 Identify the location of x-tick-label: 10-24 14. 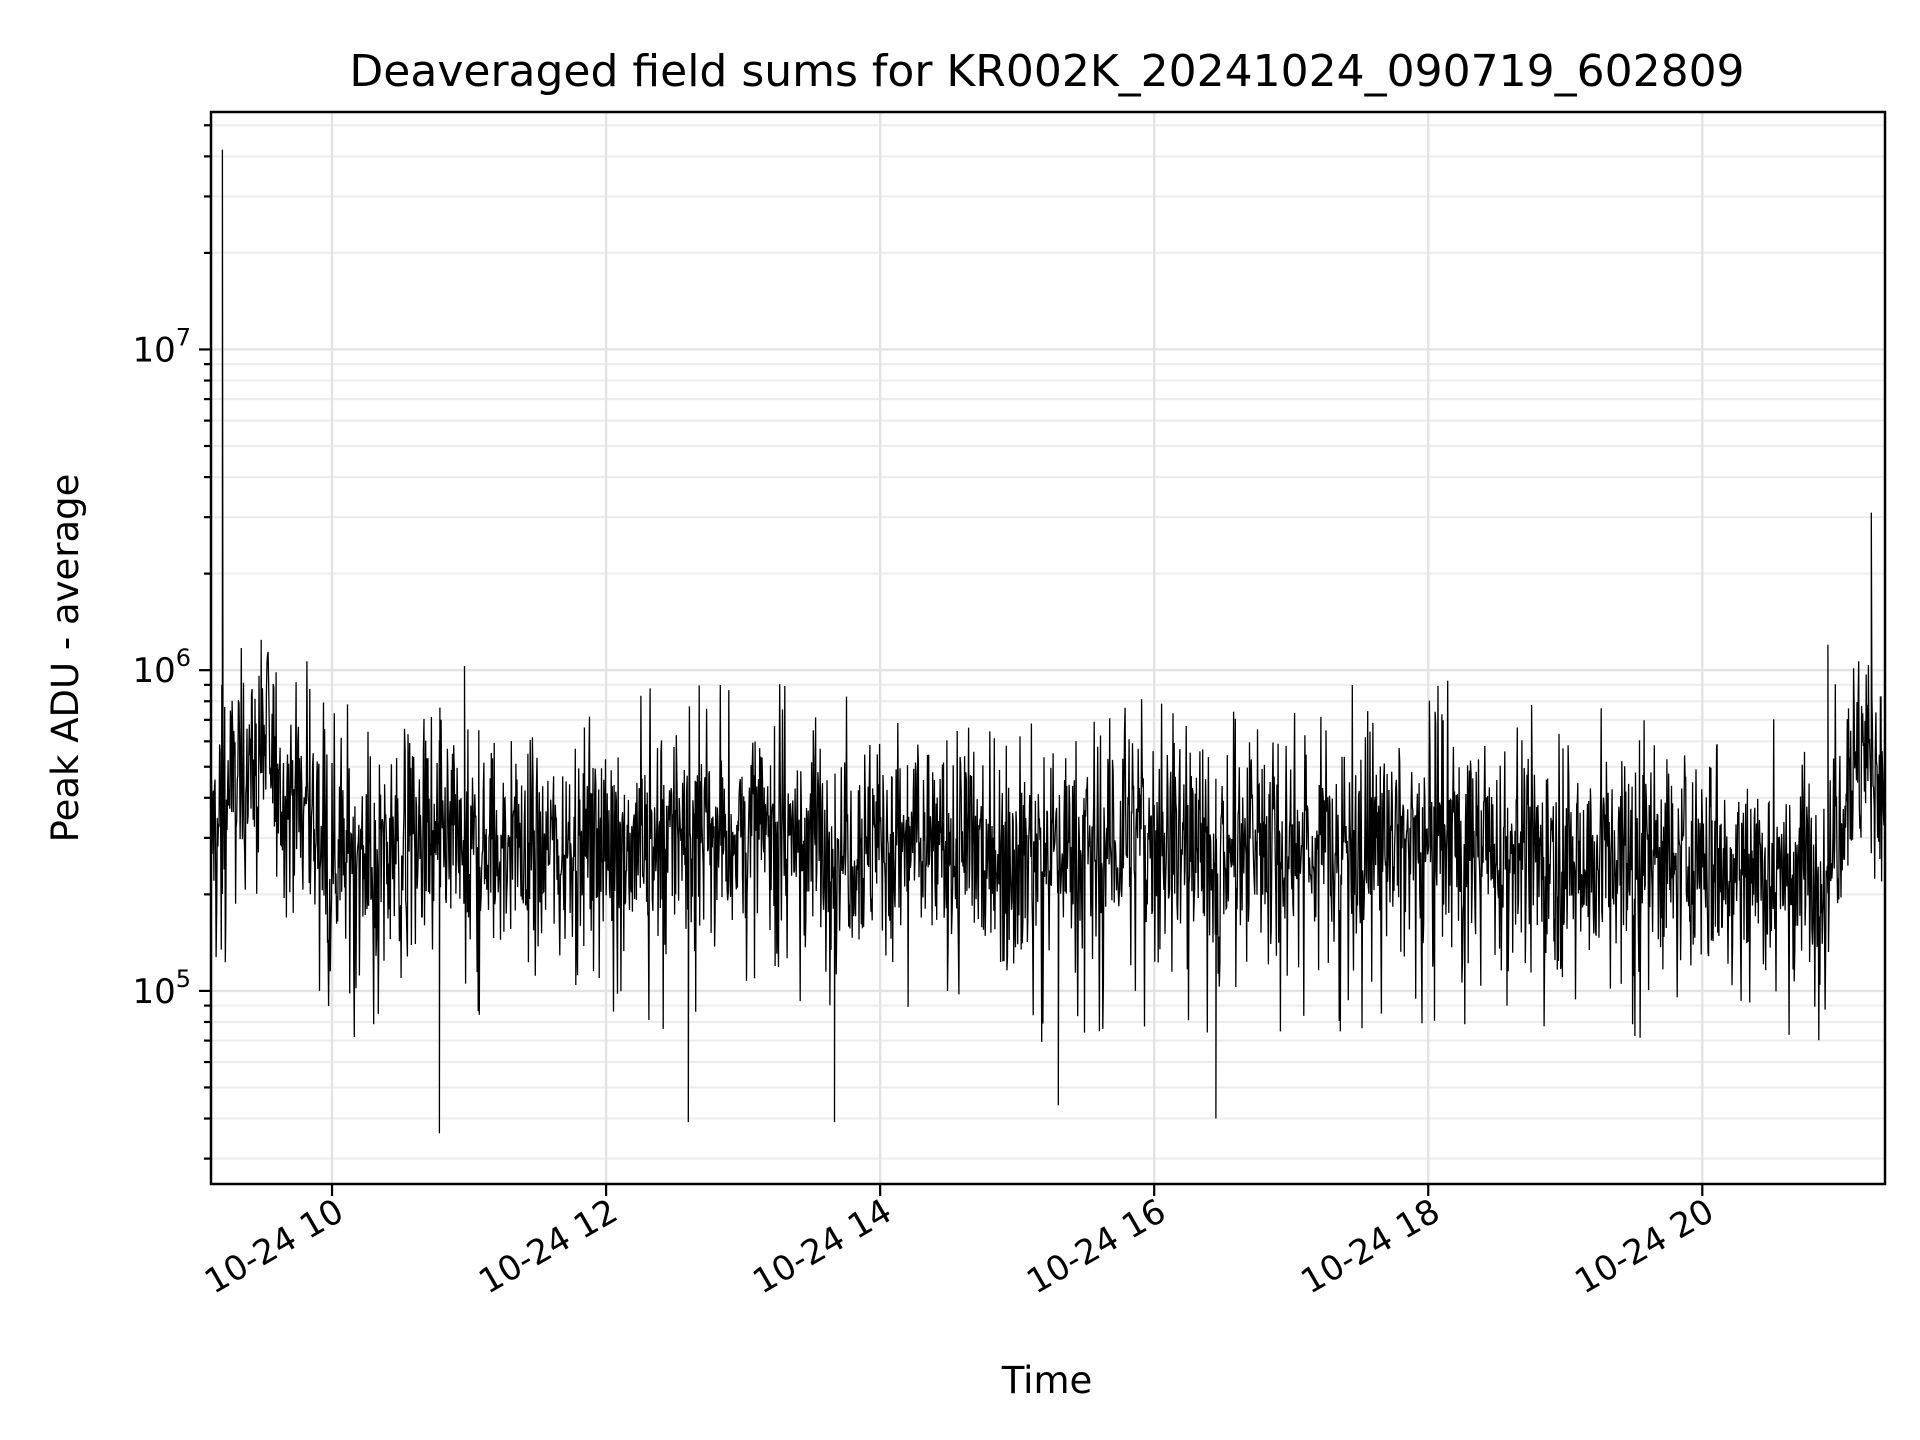
(822, 1246).